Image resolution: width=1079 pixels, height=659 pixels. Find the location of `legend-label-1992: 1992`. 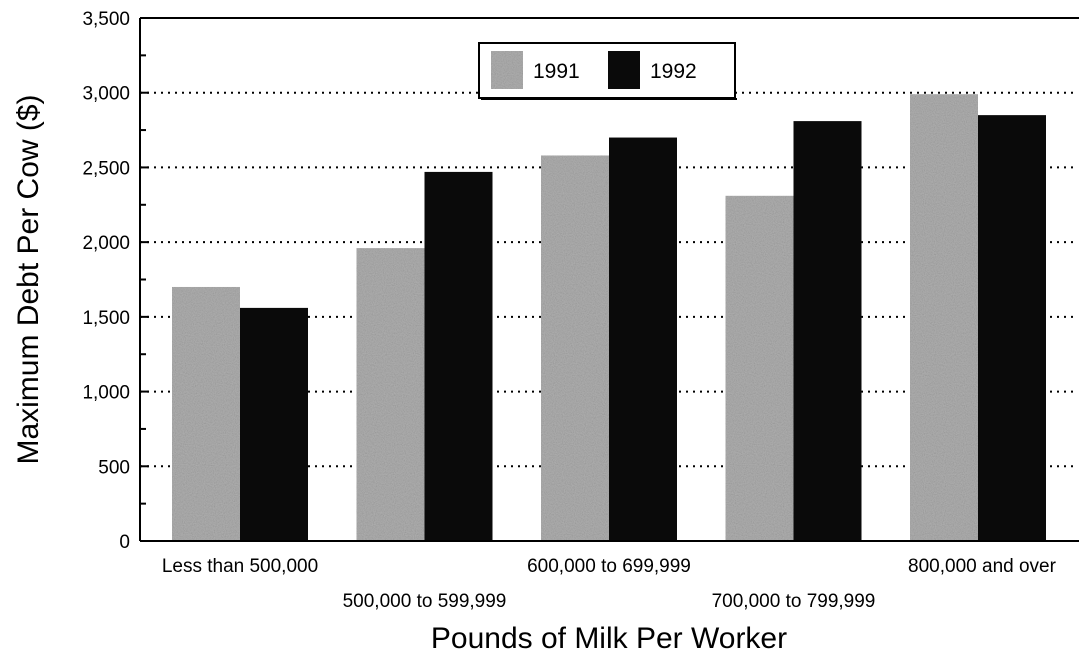

legend-label-1992: 1992 is located at coordinates (673, 71).